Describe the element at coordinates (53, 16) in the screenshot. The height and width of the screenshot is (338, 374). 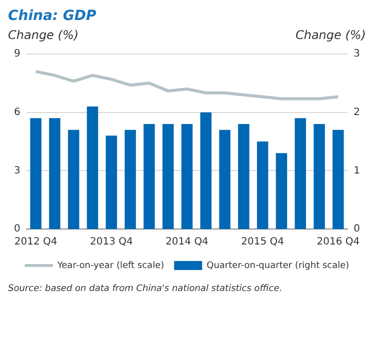
I see `chart-title: China: GDP` at that location.